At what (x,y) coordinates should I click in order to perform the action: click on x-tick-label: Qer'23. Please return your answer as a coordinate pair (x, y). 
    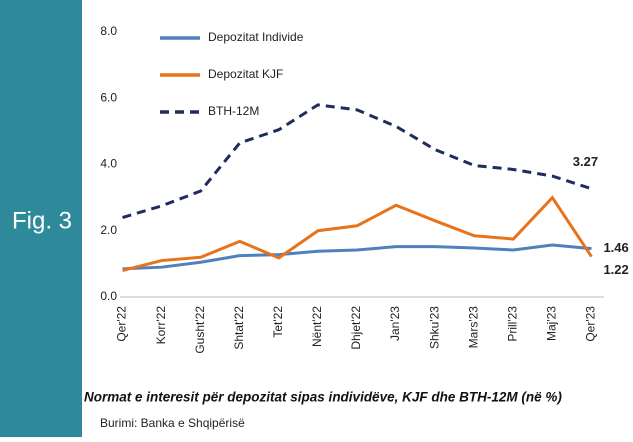
    Looking at the image, I should click on (591, 324).